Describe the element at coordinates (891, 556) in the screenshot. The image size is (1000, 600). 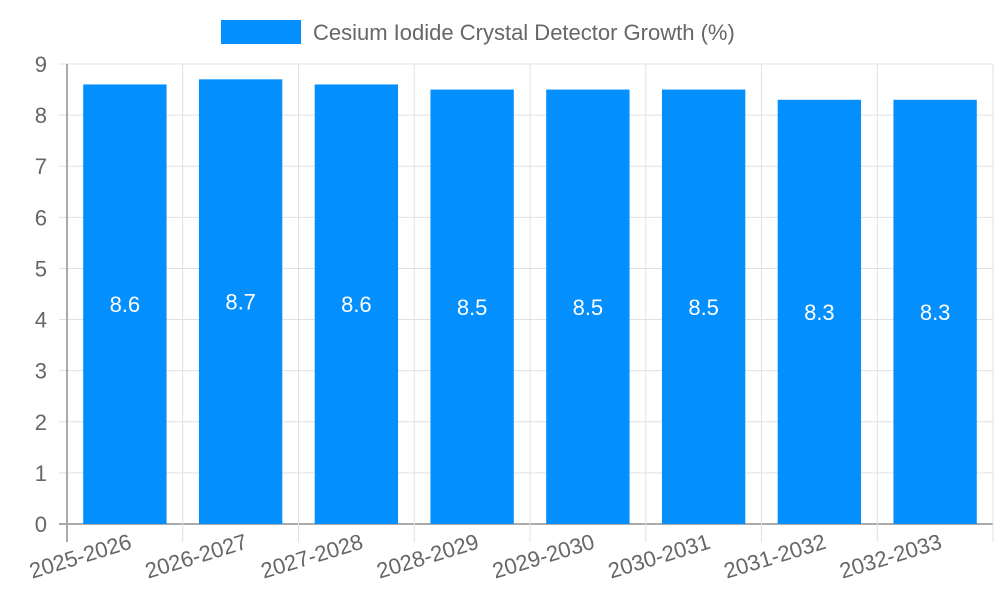
I see `x-tick-label: 2032-2033` at that location.